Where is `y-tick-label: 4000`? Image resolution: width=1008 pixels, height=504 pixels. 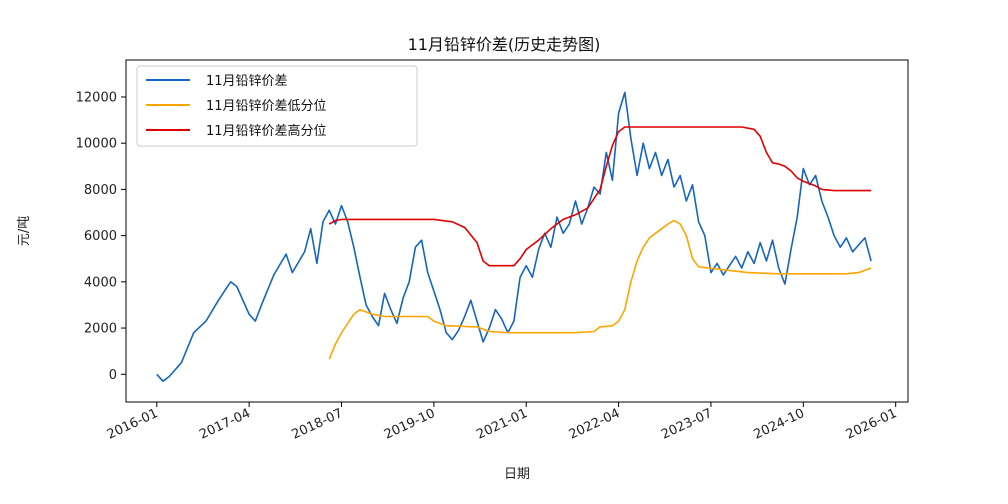
y-tick-label: 4000 is located at coordinates (100, 282).